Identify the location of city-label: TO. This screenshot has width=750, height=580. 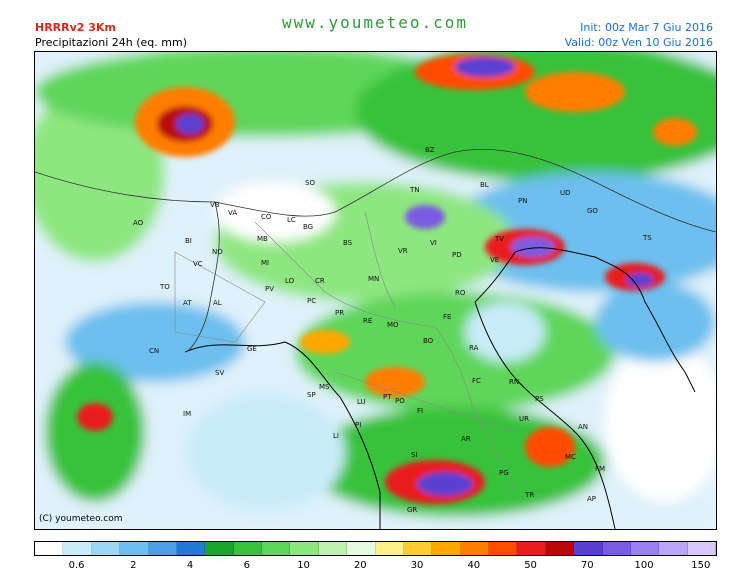
(165, 287).